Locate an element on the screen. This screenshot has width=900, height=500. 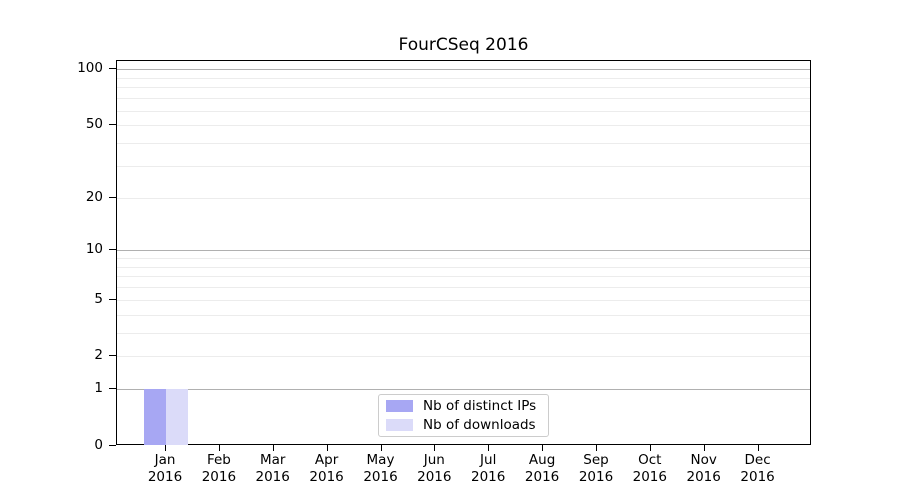
x-tick-label-feb: Feb 2016 is located at coordinates (219, 468).